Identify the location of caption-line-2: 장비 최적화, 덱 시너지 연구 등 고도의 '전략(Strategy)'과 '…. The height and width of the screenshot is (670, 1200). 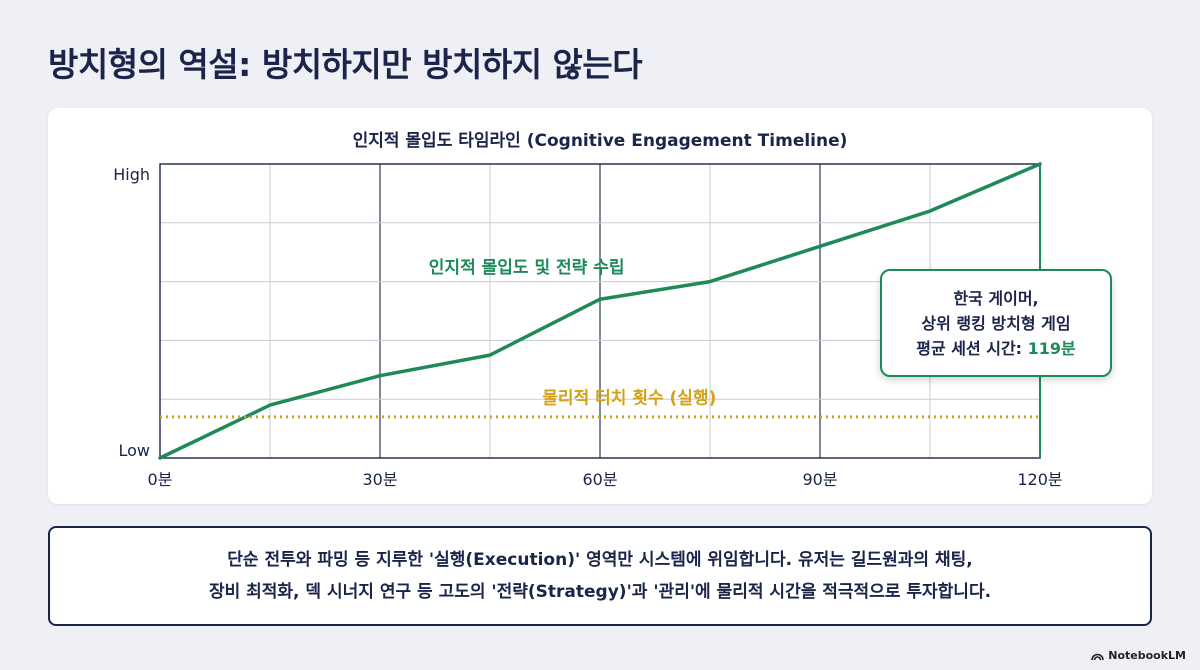
(600, 592).